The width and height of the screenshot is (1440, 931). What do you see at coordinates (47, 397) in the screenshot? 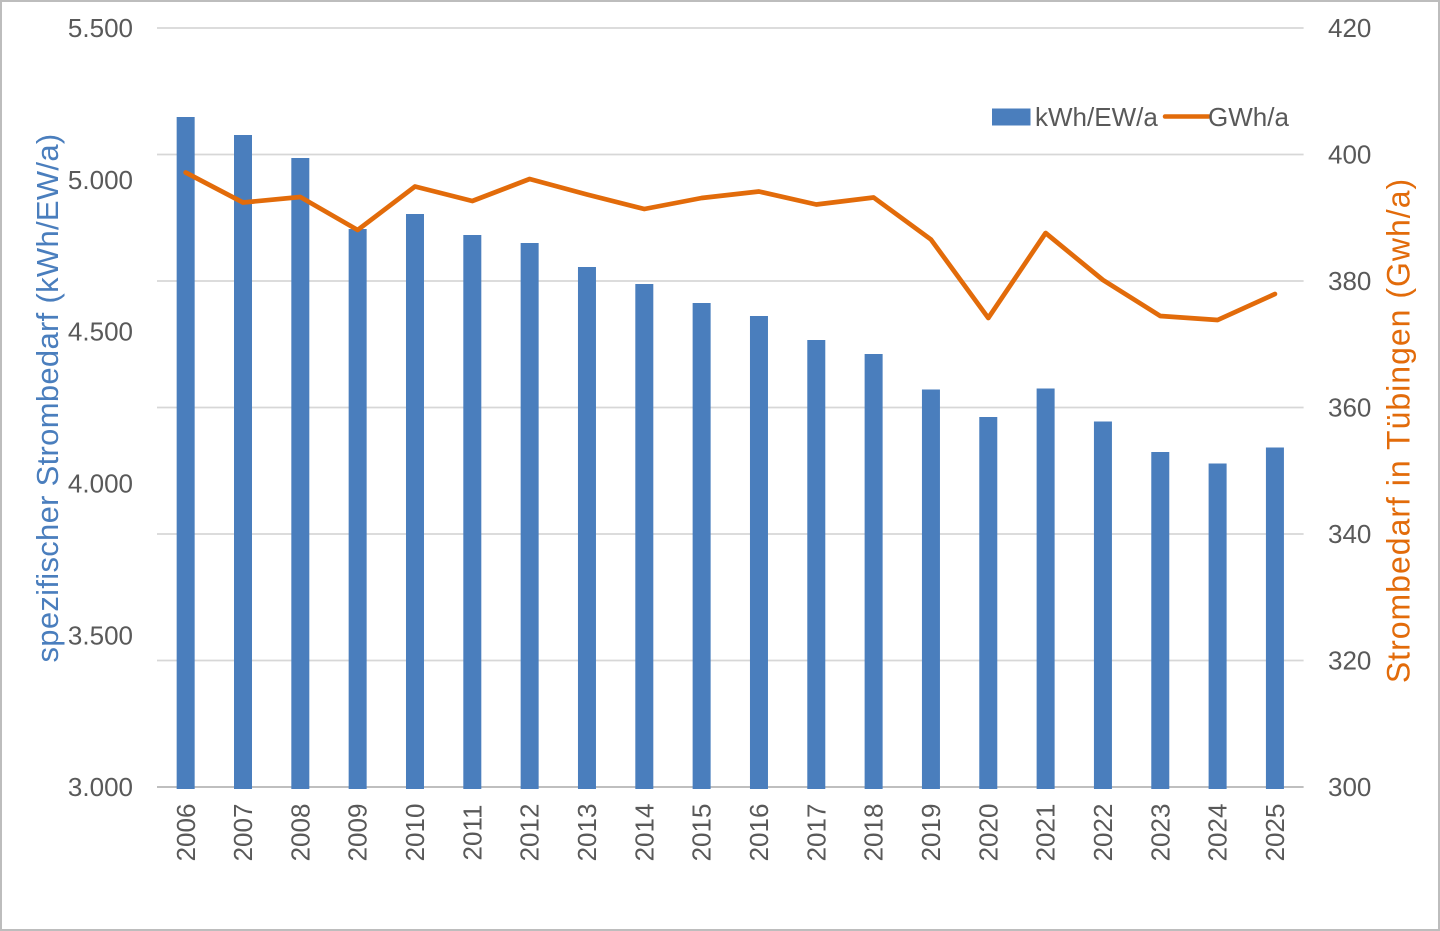
I see `svg-text:spezifischer Strombedarf (kWh/: spezifischer Strombedarf (kWh/EW/a)` at bounding box center [47, 397].